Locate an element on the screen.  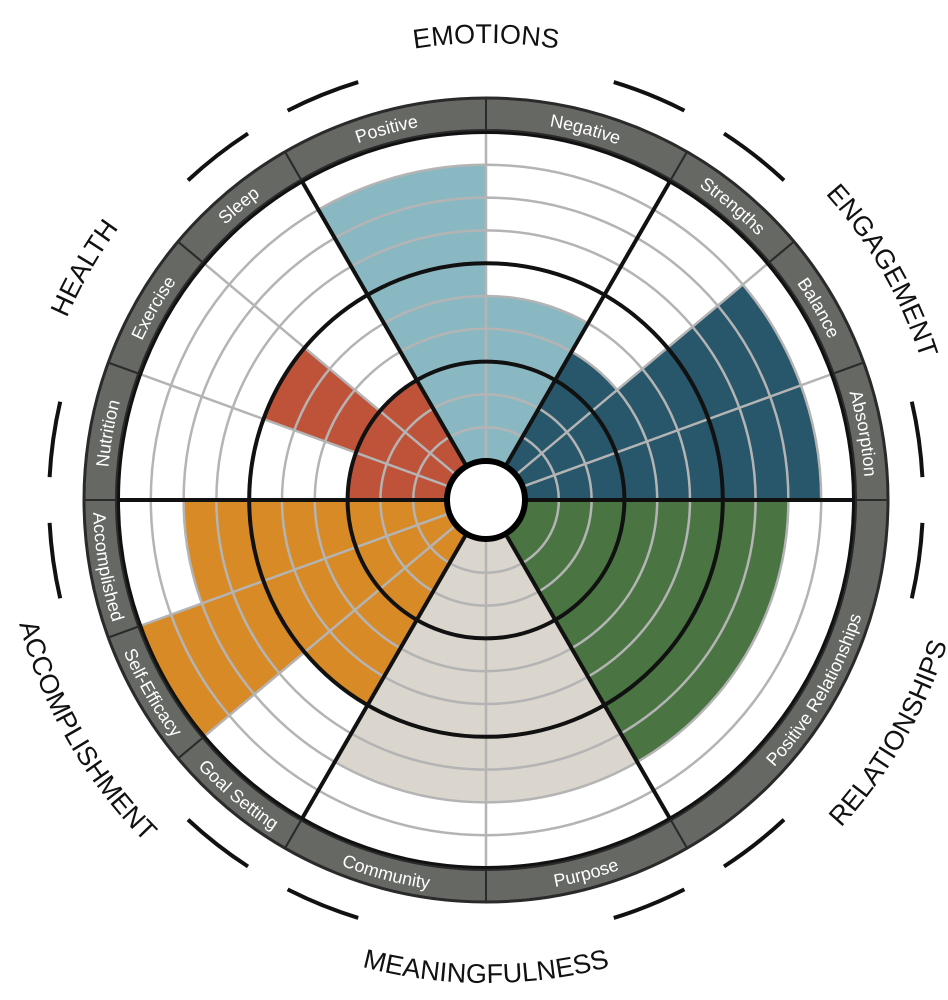
bar-positive-relationships is located at coordinates (647, 631).